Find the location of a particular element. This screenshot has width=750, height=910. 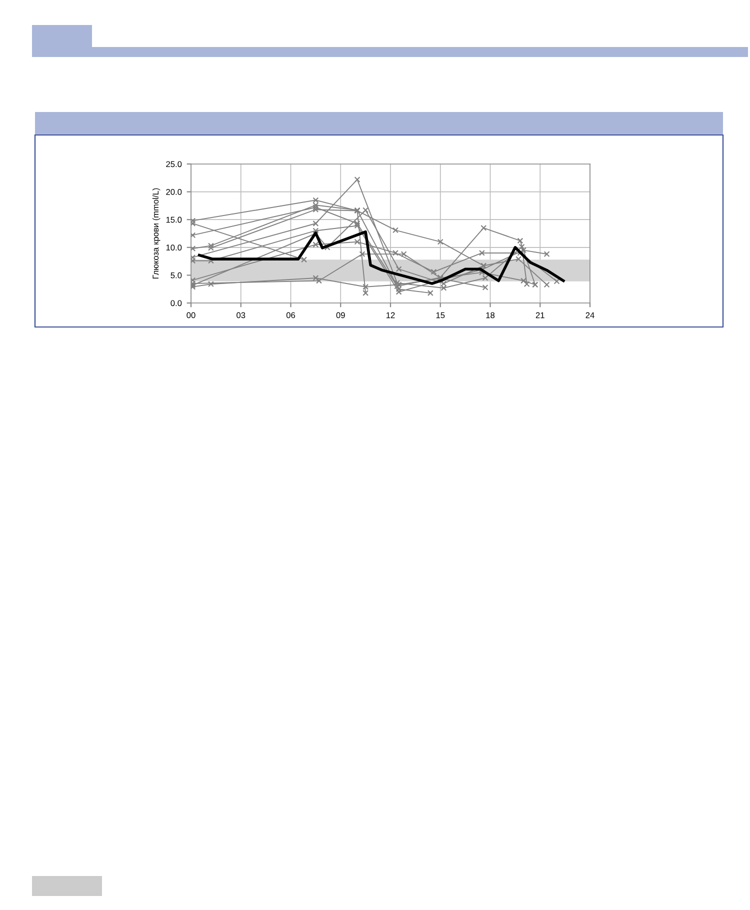

x-tick-label: 21 is located at coordinates (540, 315).